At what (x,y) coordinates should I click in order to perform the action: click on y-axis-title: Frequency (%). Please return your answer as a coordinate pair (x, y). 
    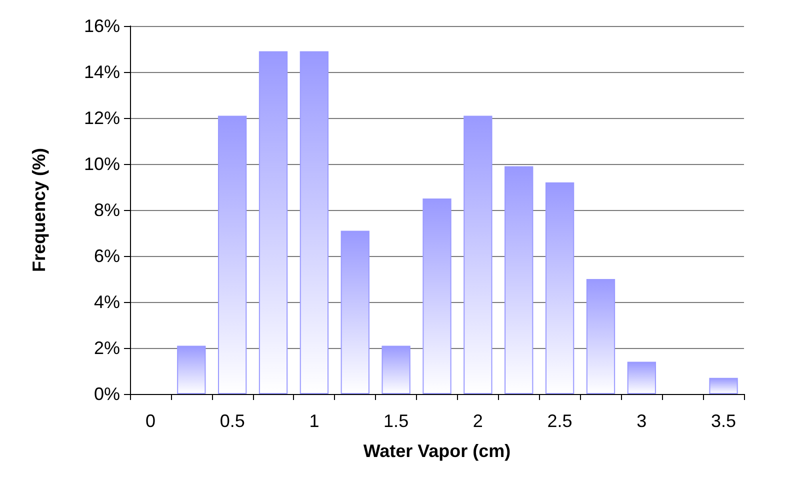
    Looking at the image, I should click on (39, 210).